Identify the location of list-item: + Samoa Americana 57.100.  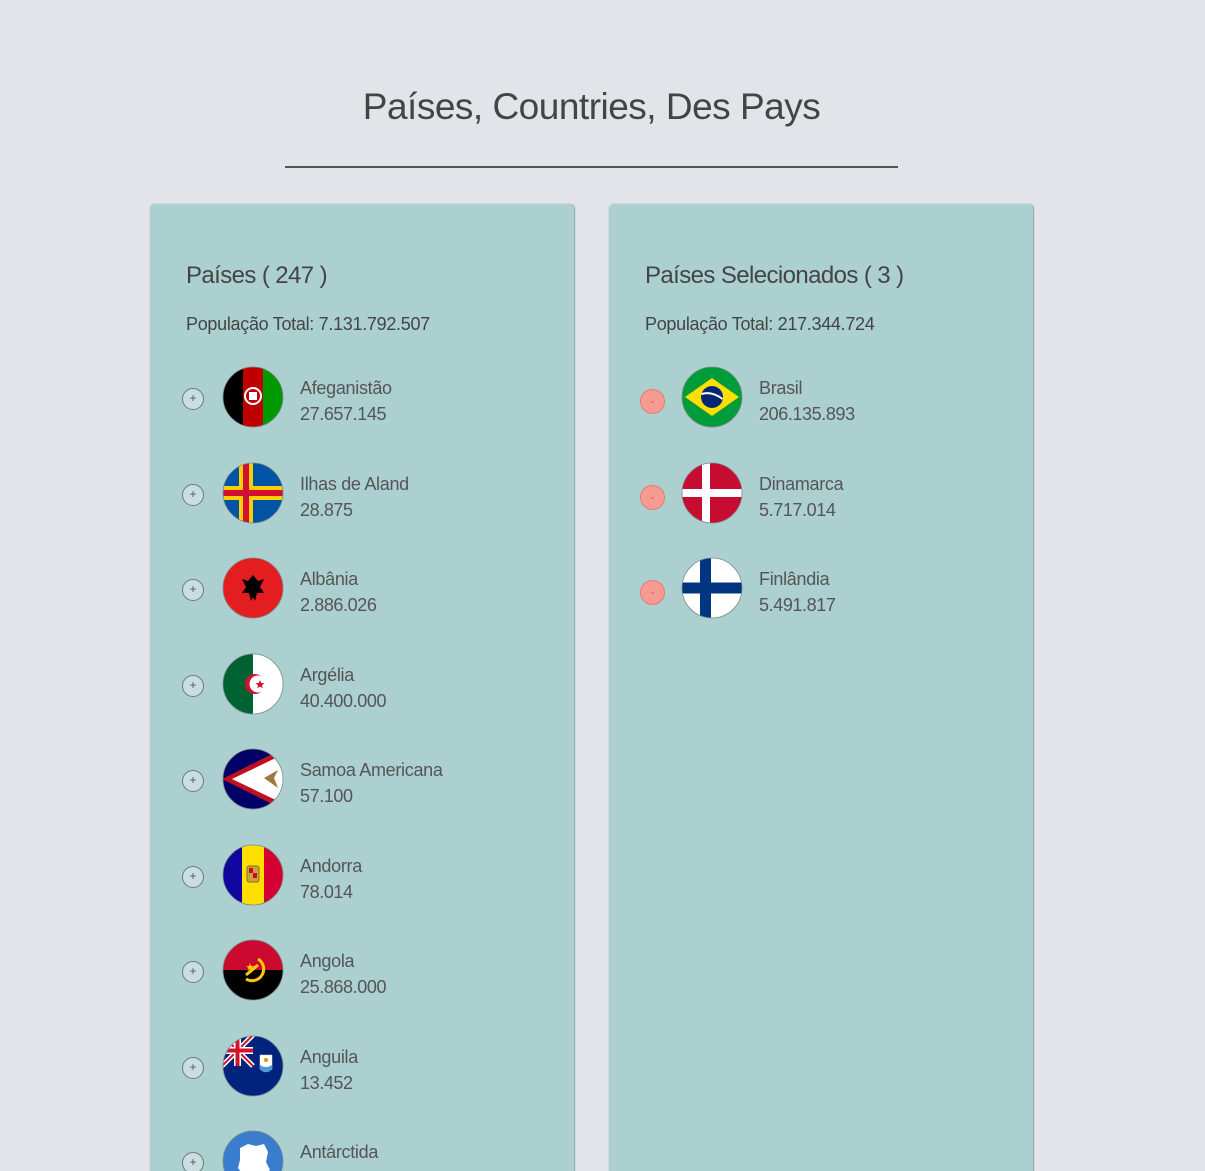
(370, 796).